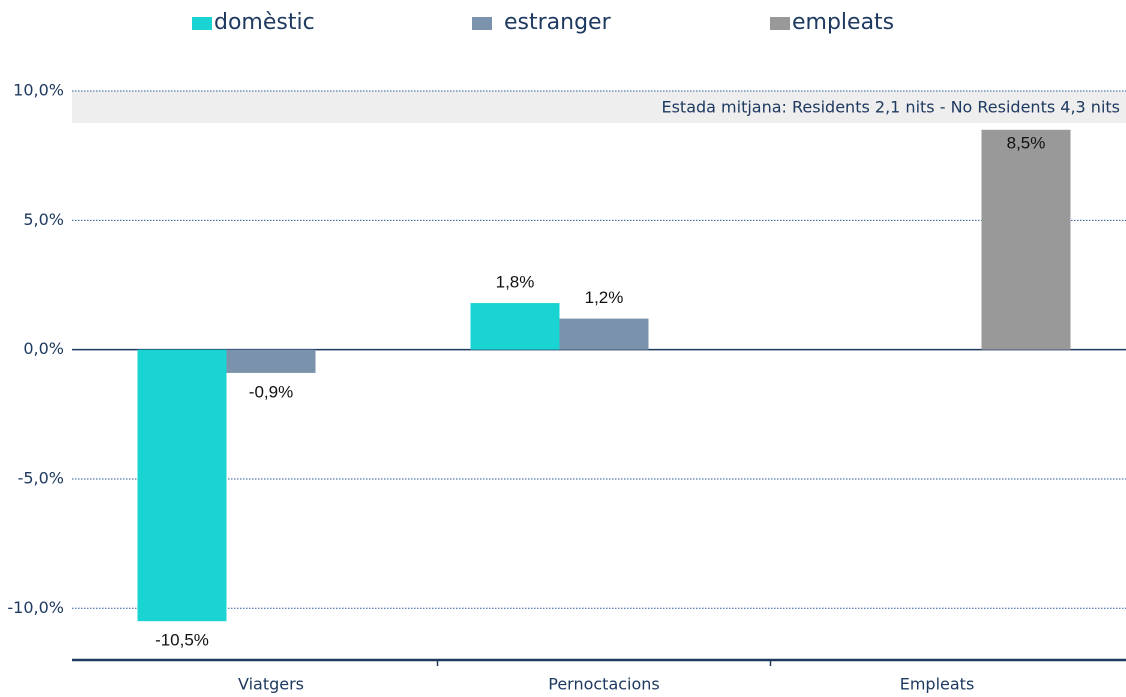  What do you see at coordinates (604, 297) in the screenshot?
I see `value-label: 1,2%` at bounding box center [604, 297].